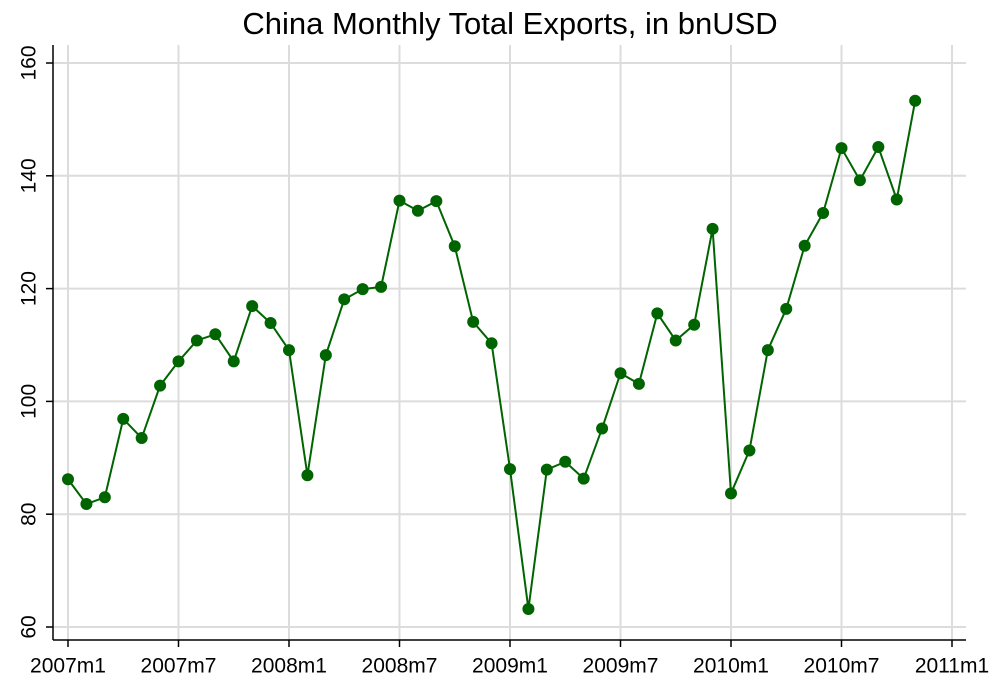 This screenshot has height=688, width=999. What do you see at coordinates (29, 288) in the screenshot?
I see `y-tick-label: 120` at bounding box center [29, 288].